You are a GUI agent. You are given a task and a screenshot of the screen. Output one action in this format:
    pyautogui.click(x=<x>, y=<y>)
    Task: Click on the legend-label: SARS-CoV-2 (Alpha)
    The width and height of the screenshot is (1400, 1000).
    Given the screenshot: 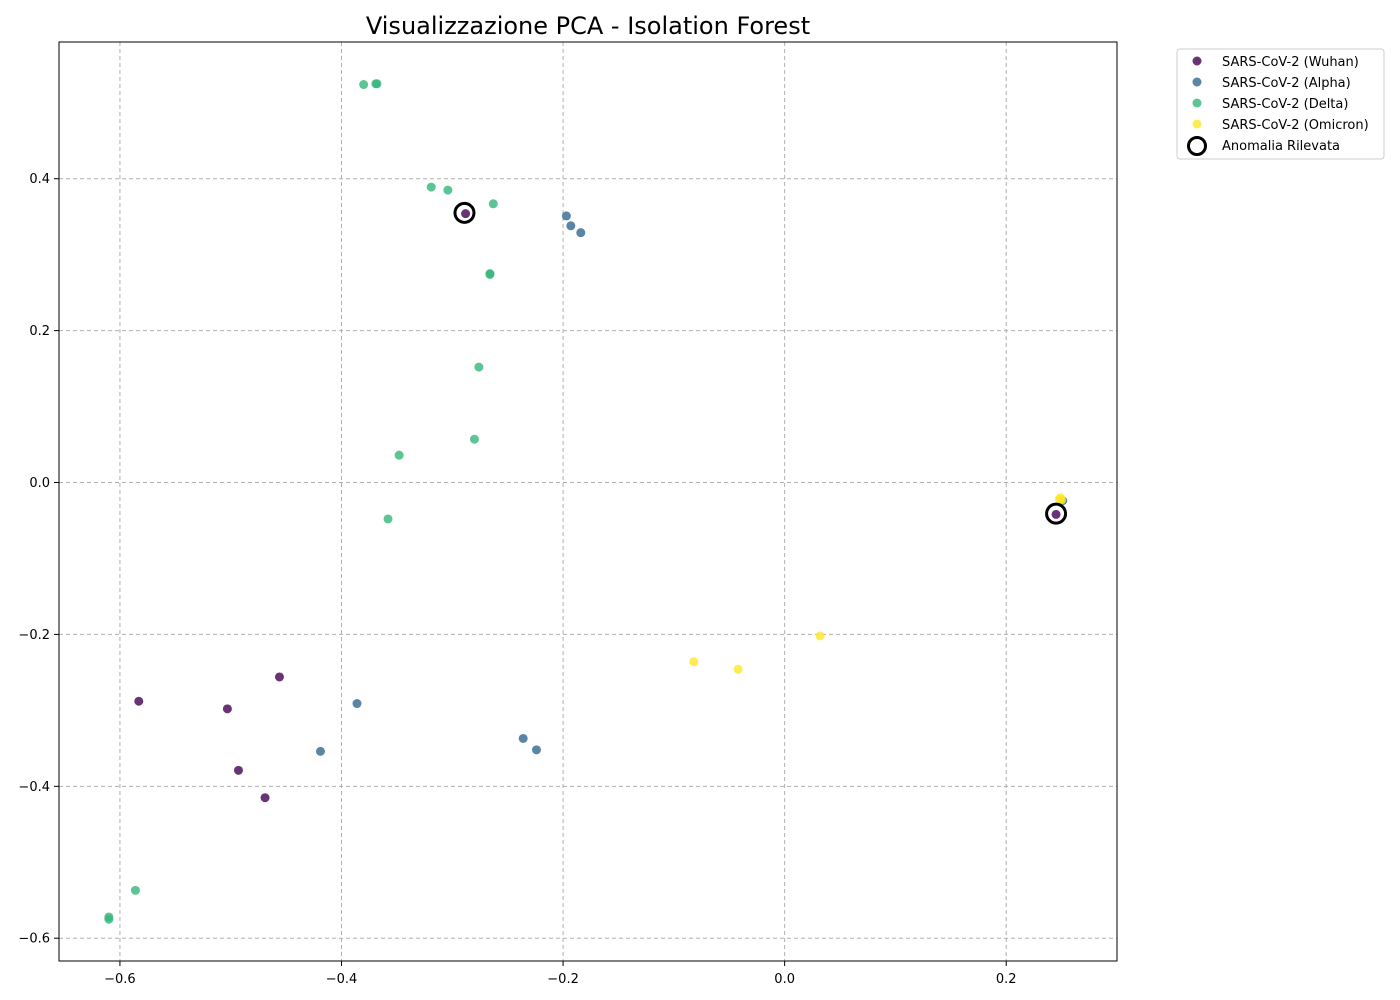 What is the action you would take?
    pyautogui.click(x=1286, y=83)
    